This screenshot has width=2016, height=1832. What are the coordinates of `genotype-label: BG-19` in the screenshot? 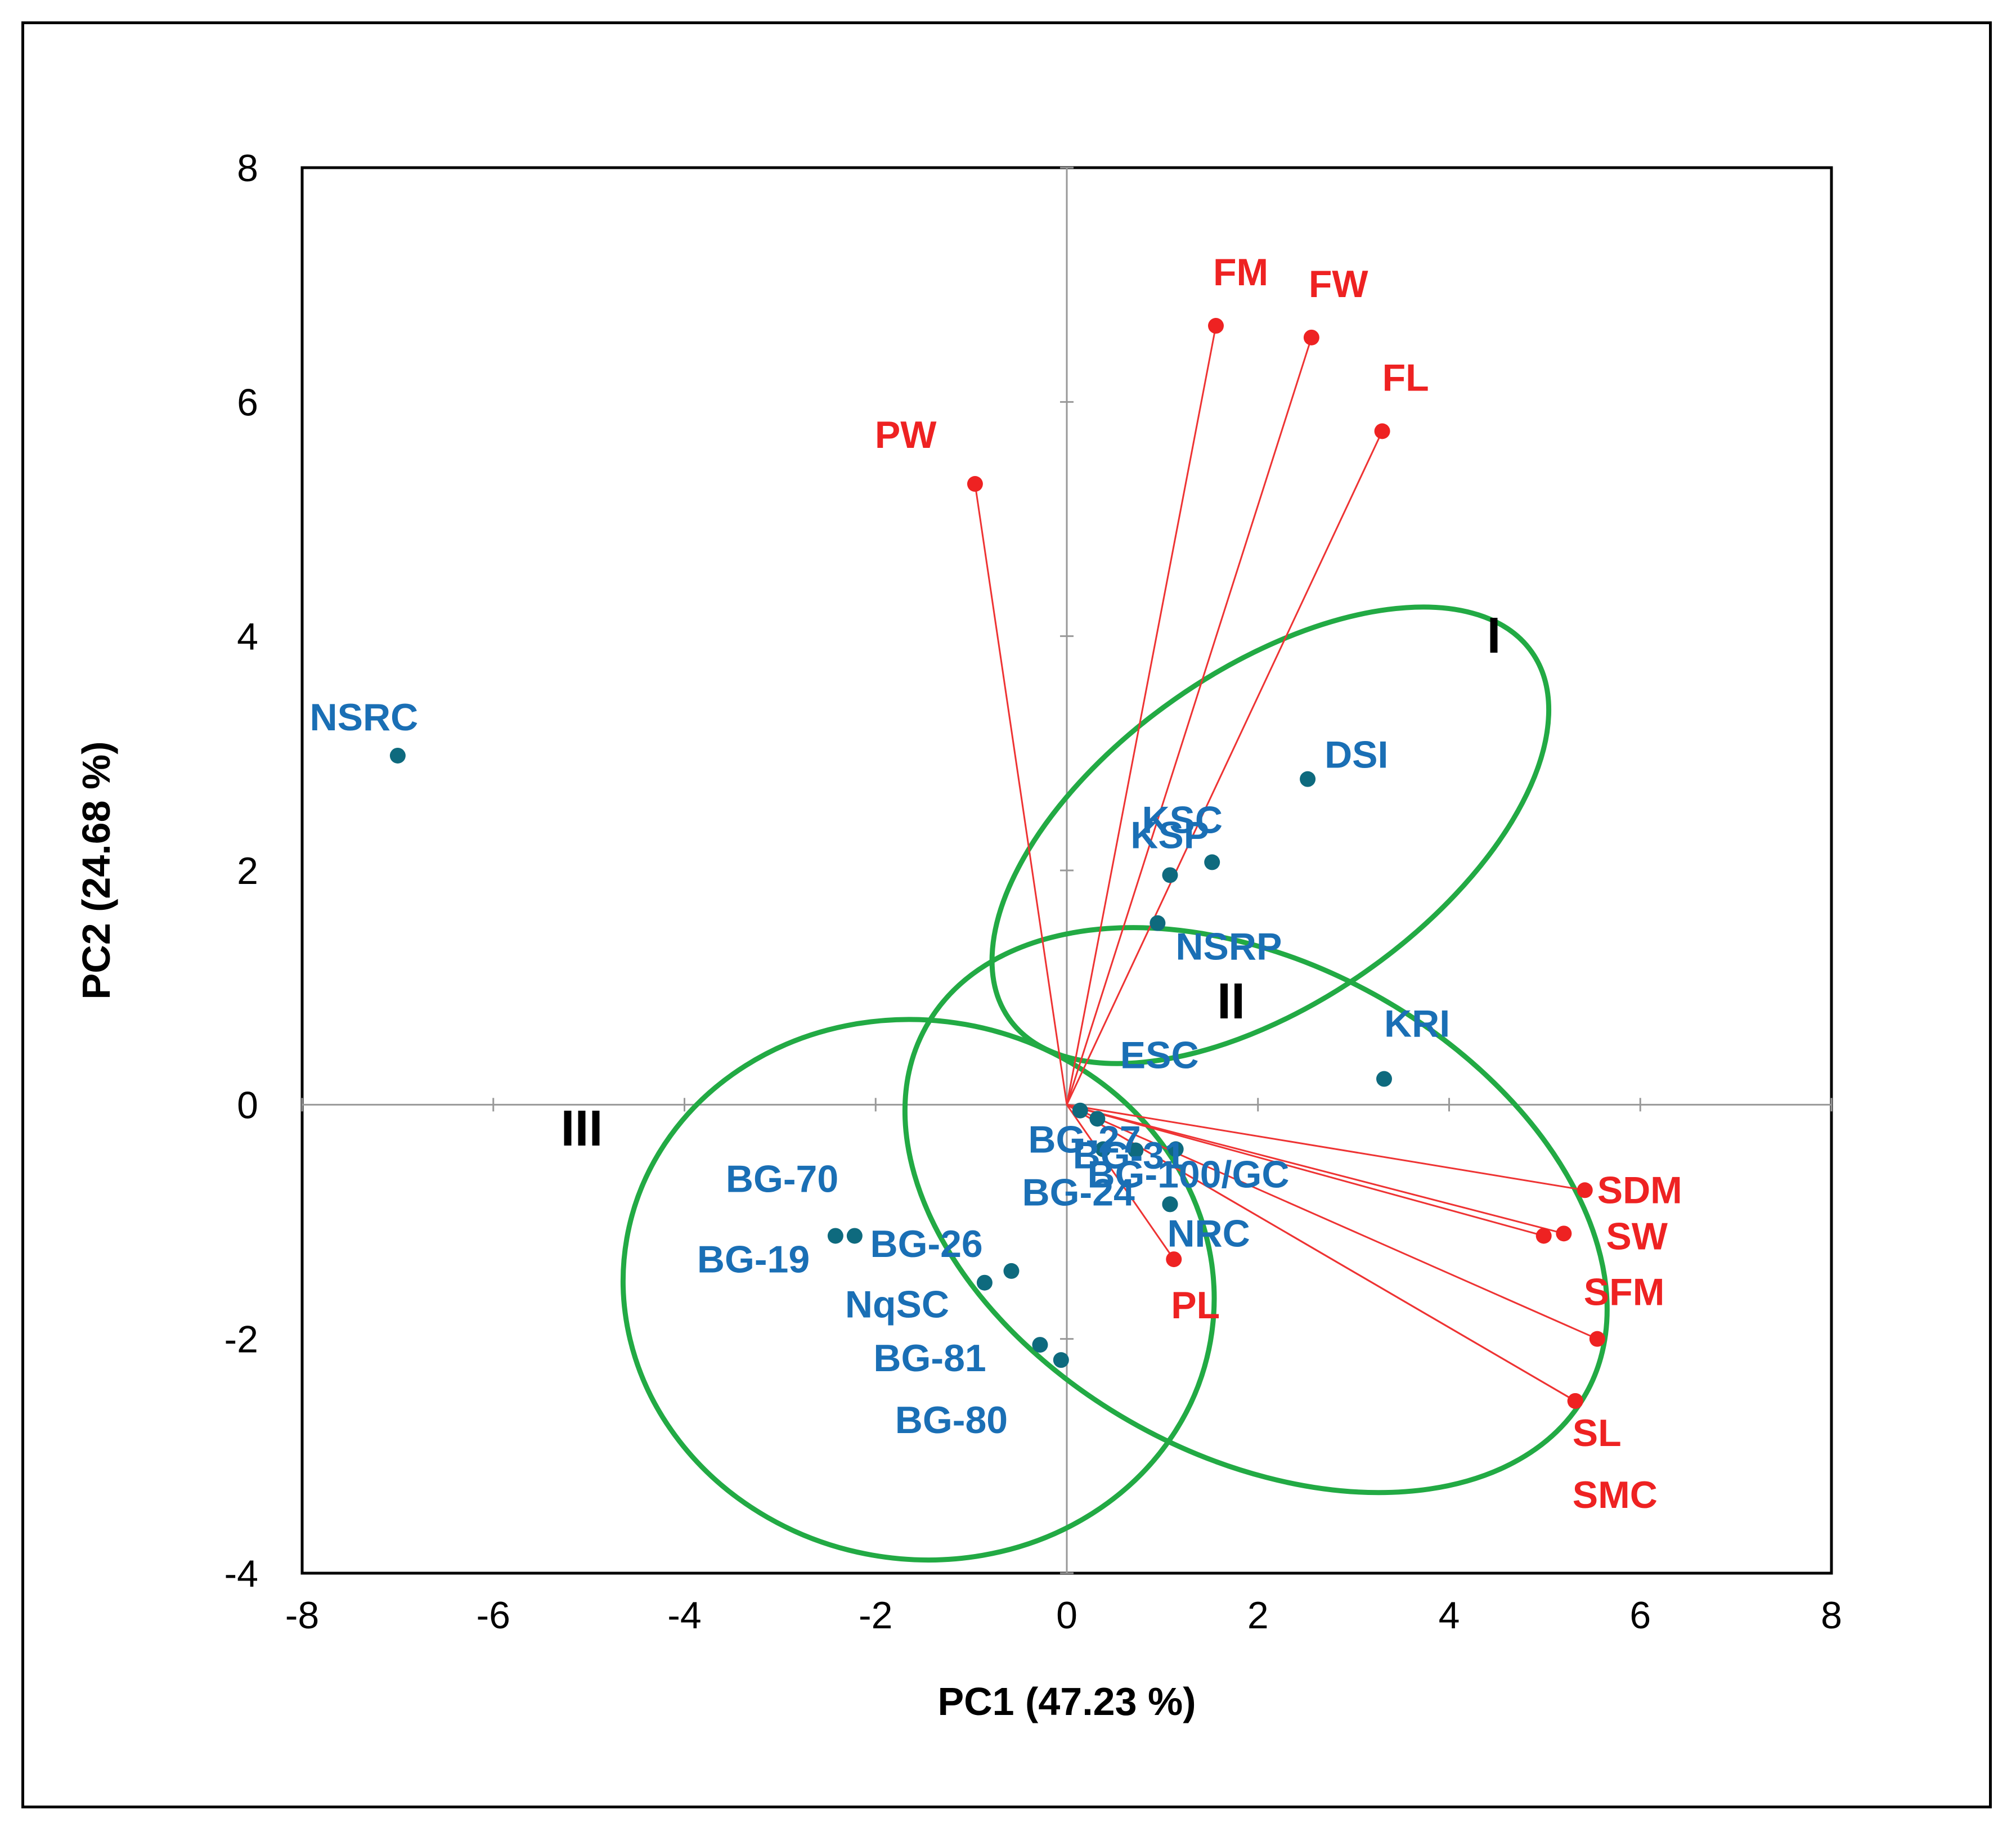 It's located at (753, 1259).